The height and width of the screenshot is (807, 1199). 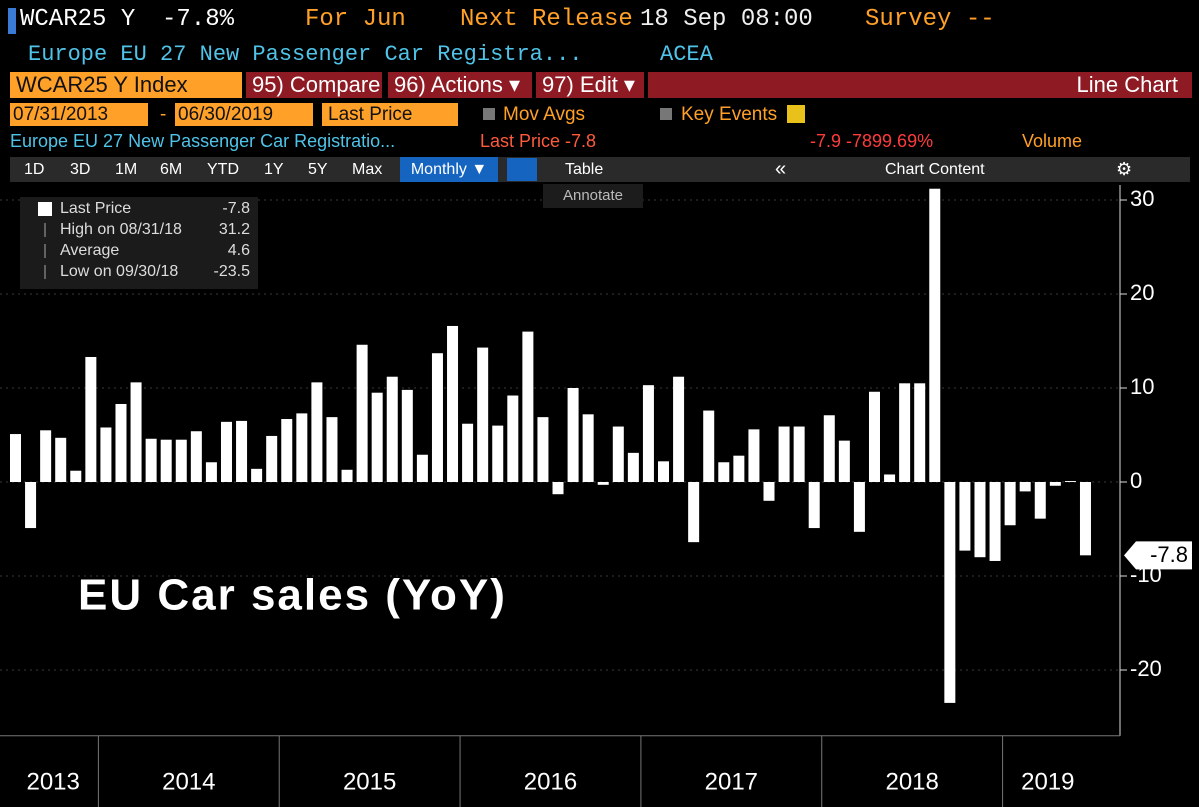 I want to click on table-button: Table, so click(x=584, y=169).